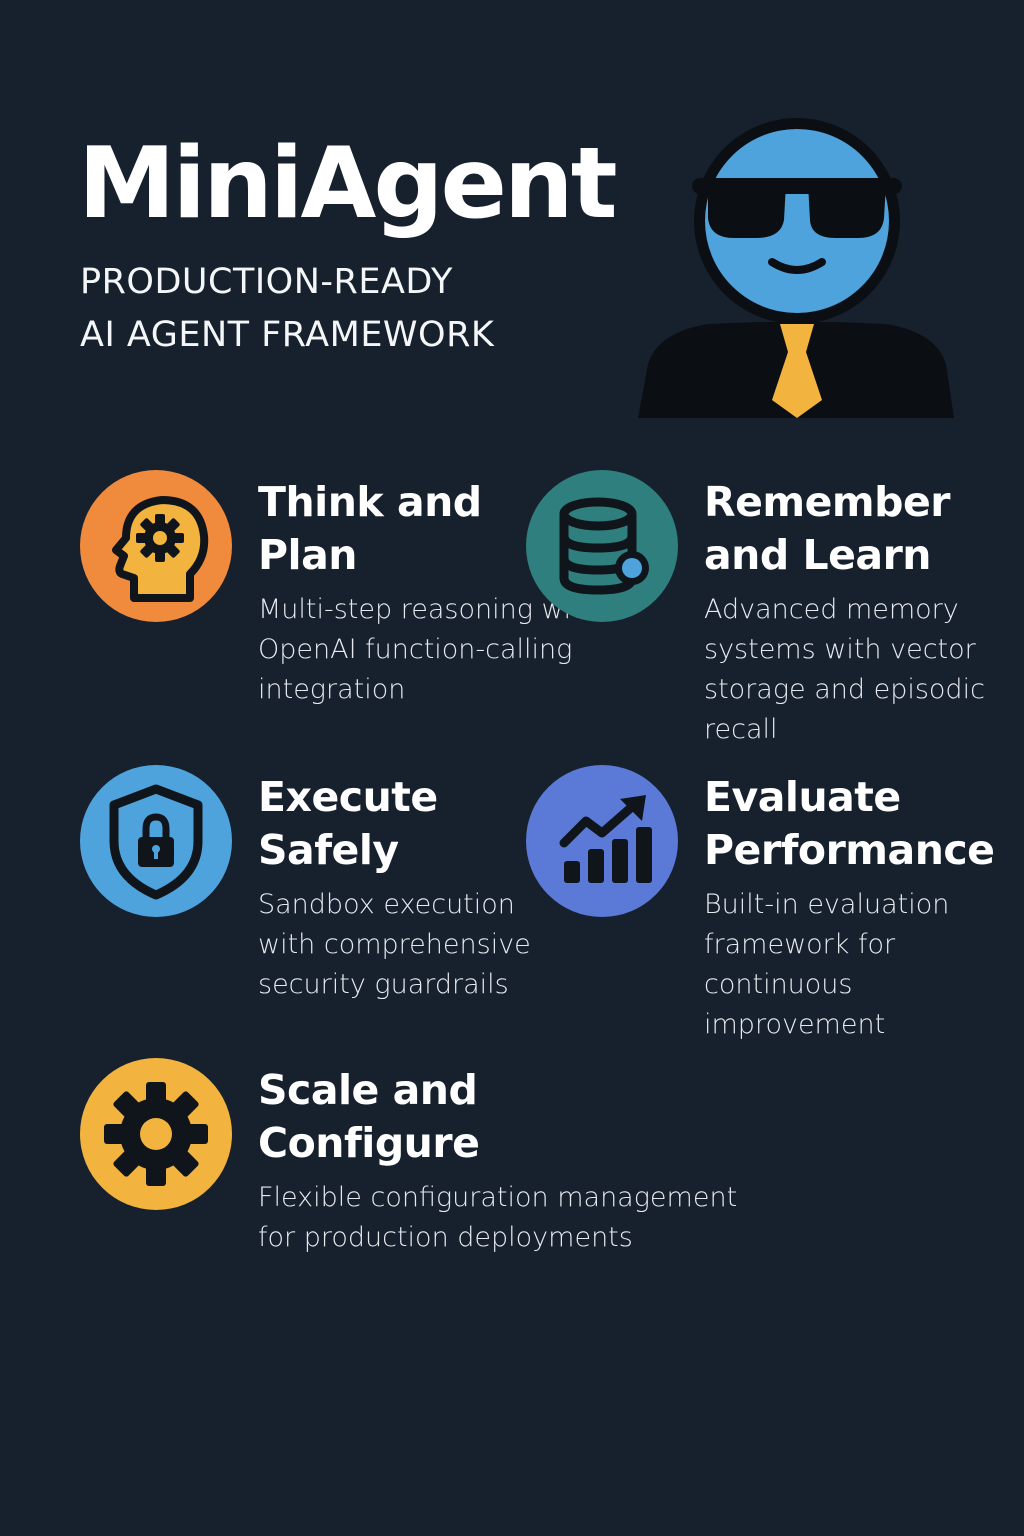  Describe the element at coordinates (156, 1134) in the screenshot. I see `gear-icon` at that location.